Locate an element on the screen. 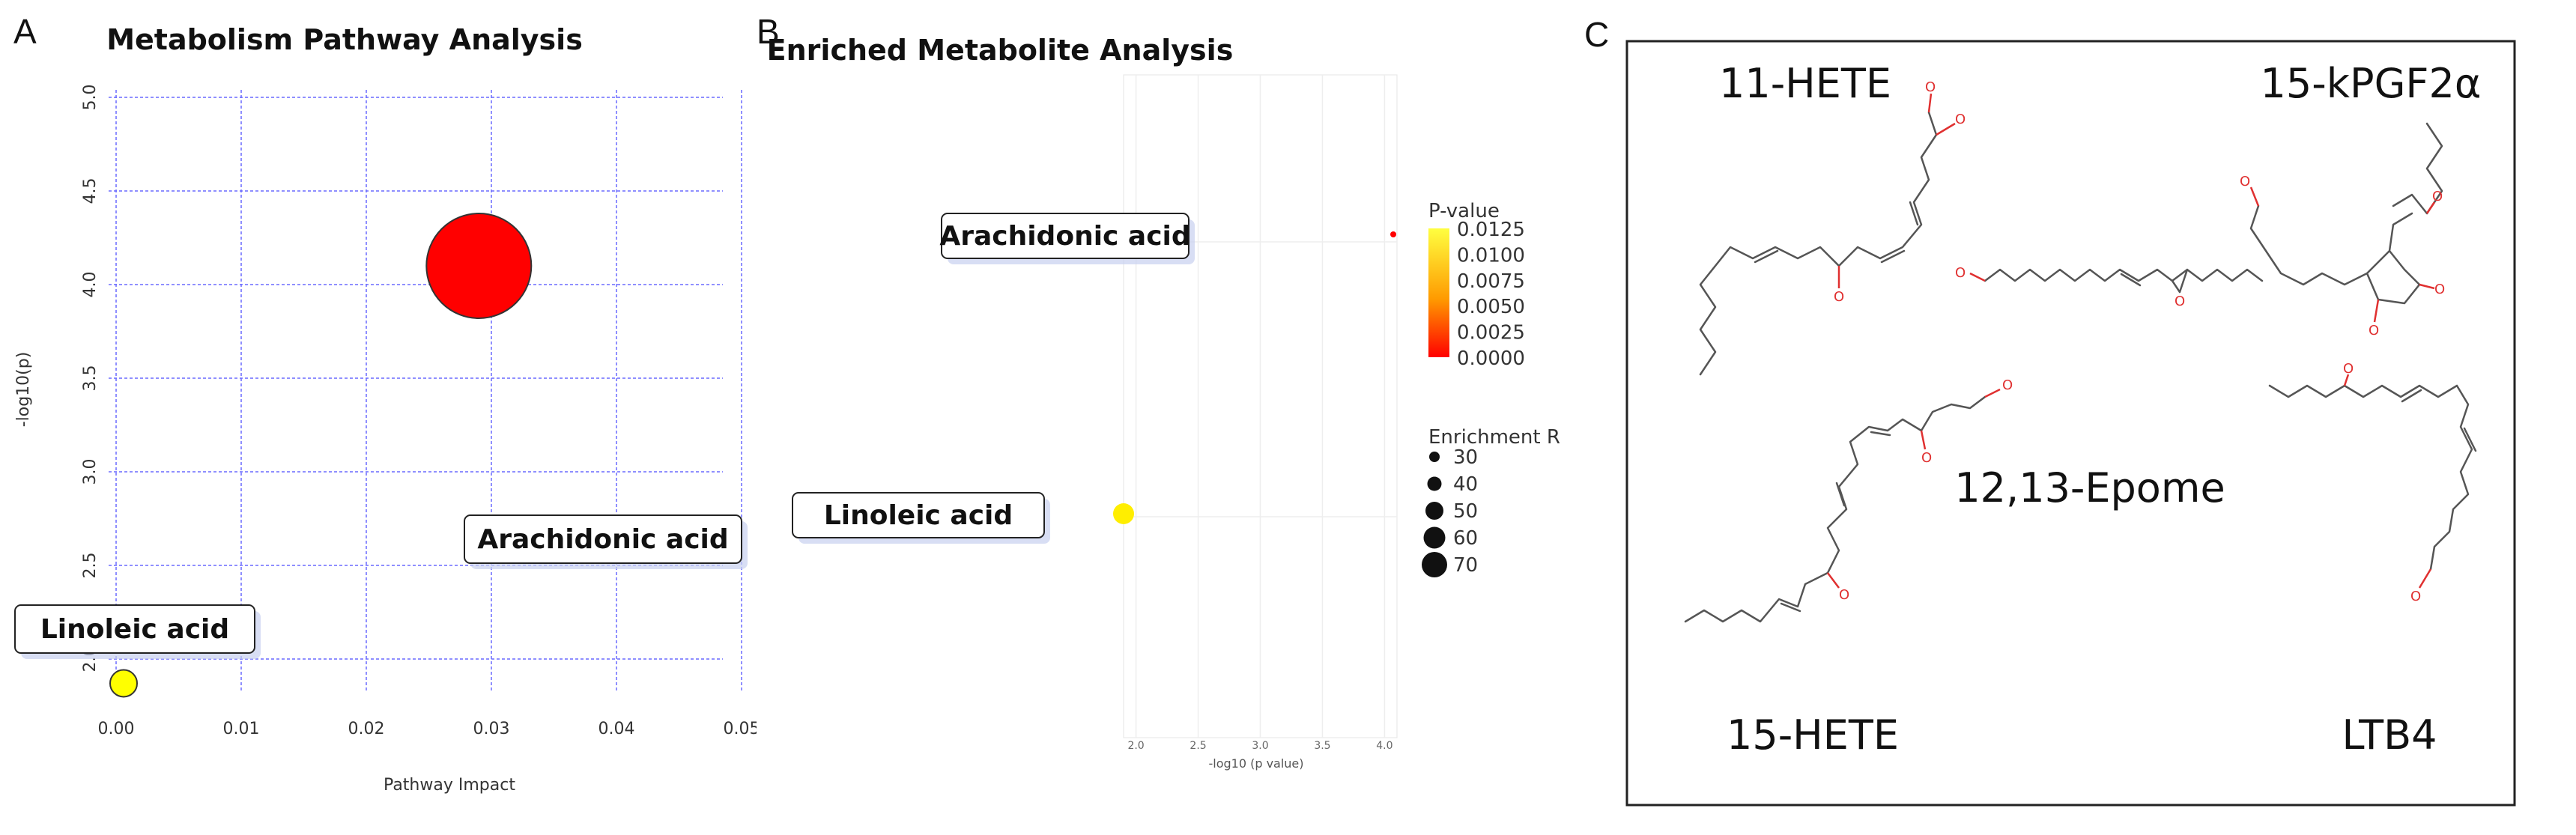 This screenshot has width=2576, height=835. y-tick-label: 5.0 is located at coordinates (90, 98).